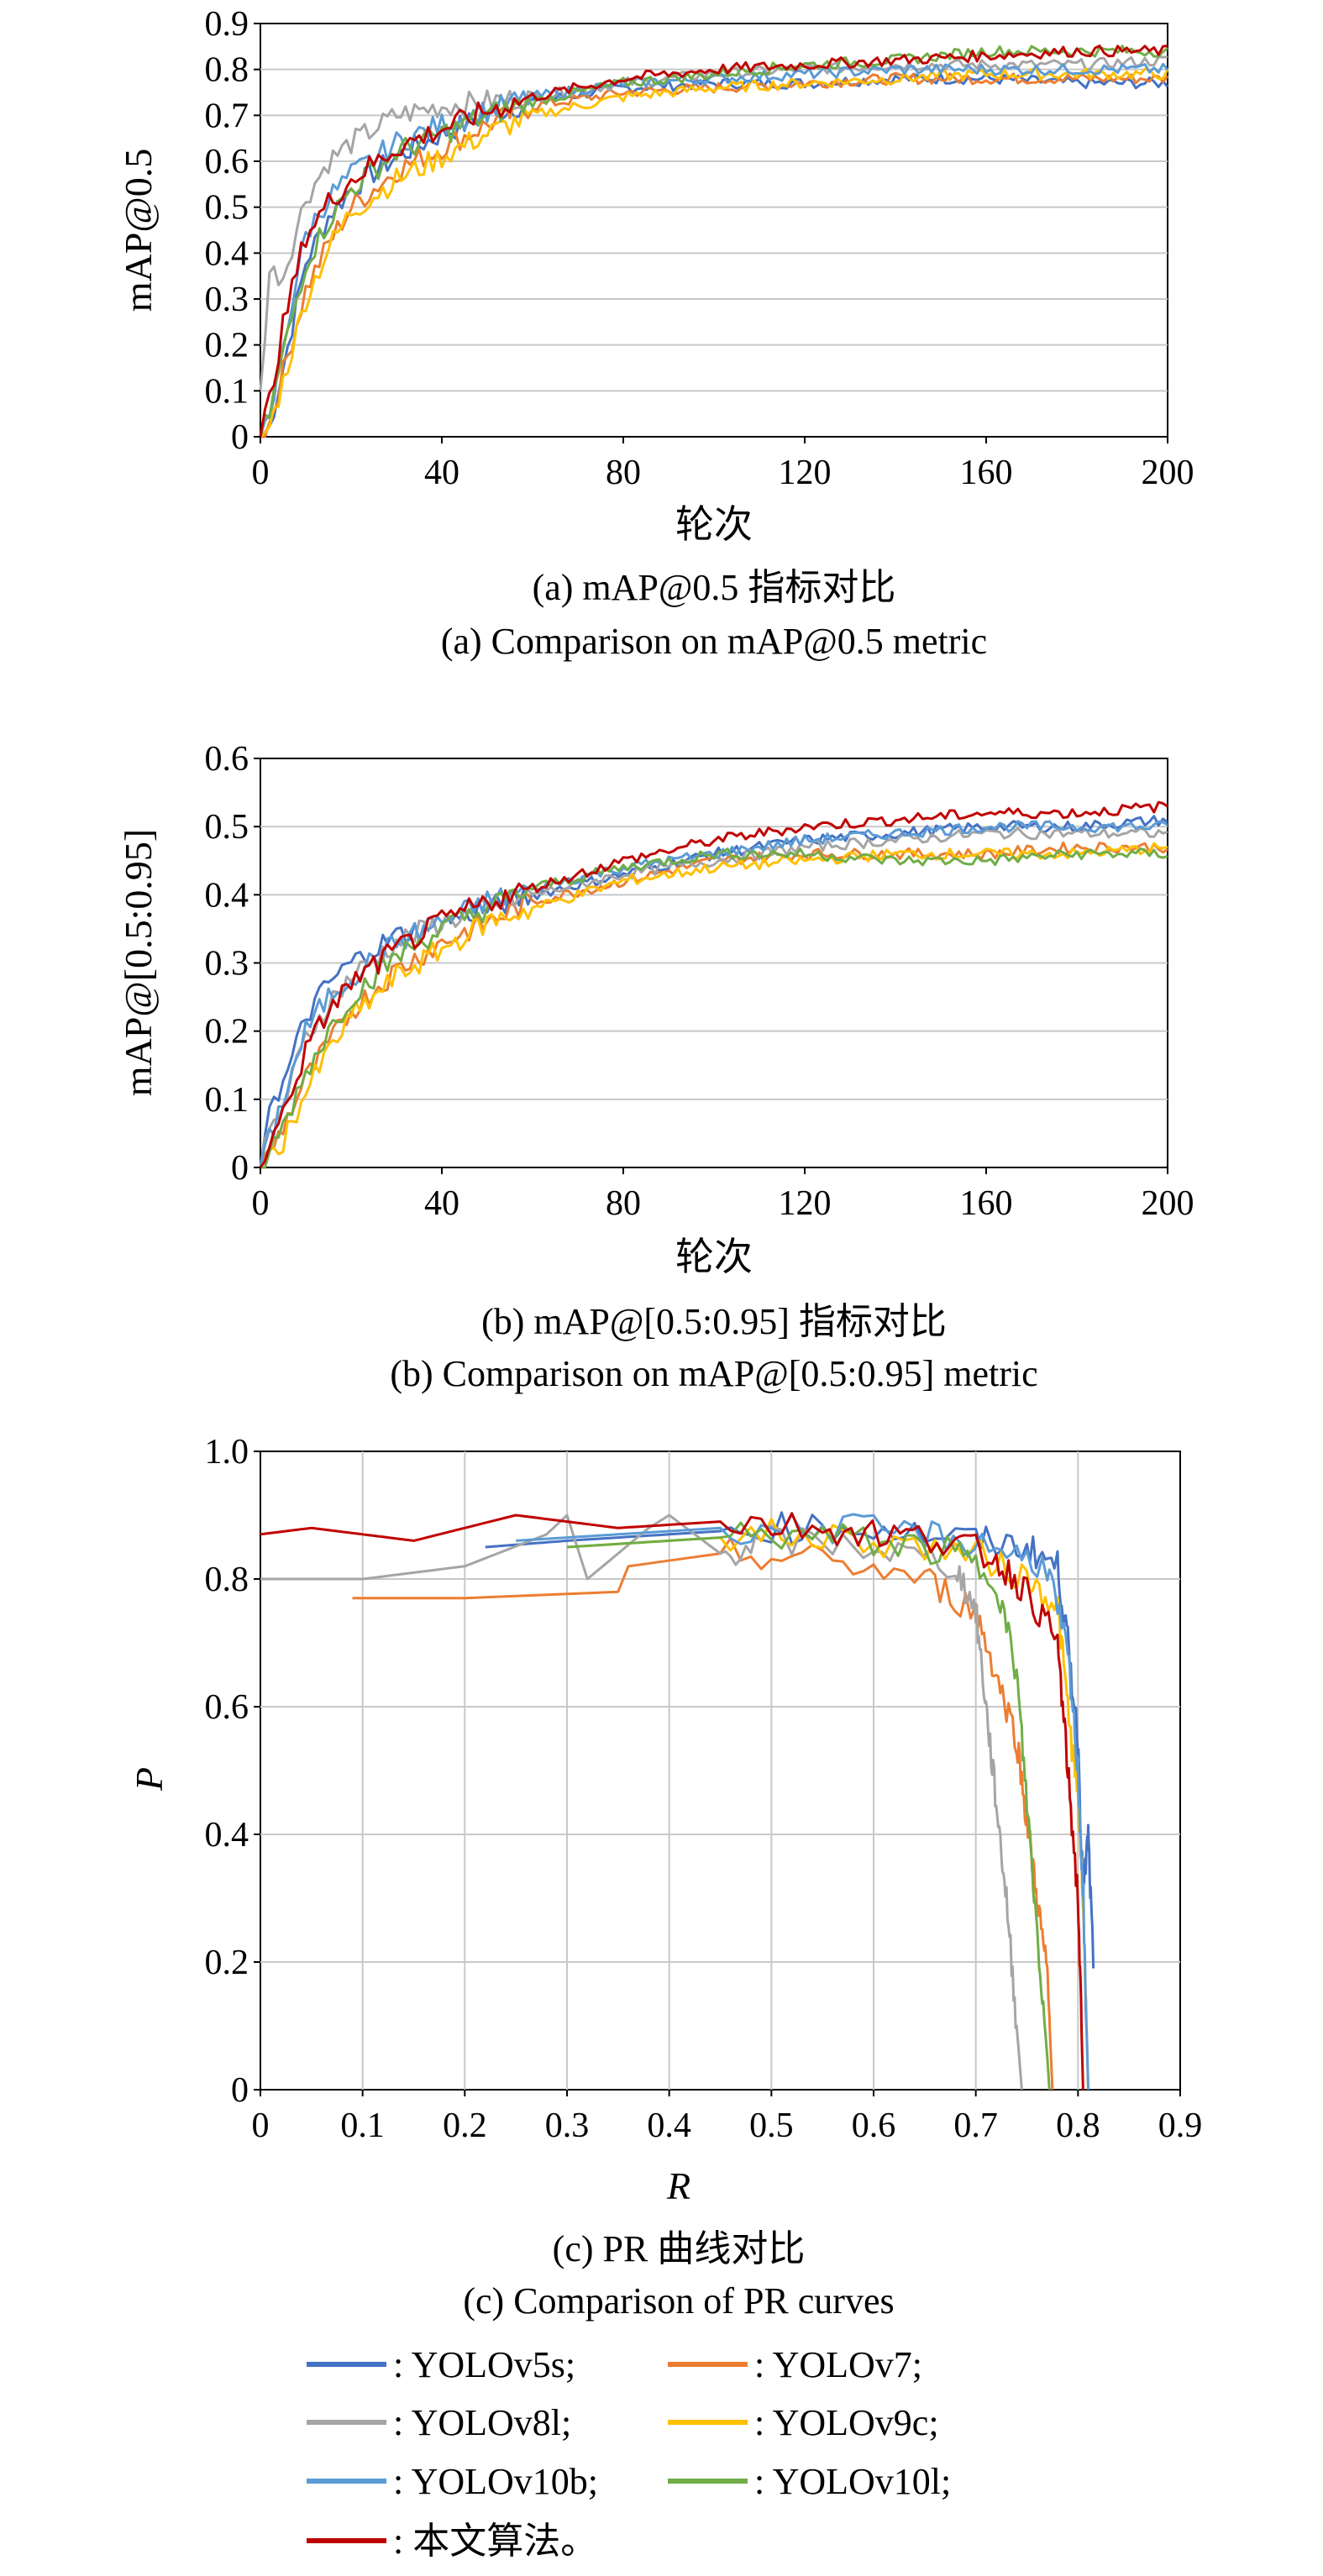  I want to click on chart-b-caption-zh: (b) mAP@[0.5:0.95] 指标对比, so click(714, 1321).